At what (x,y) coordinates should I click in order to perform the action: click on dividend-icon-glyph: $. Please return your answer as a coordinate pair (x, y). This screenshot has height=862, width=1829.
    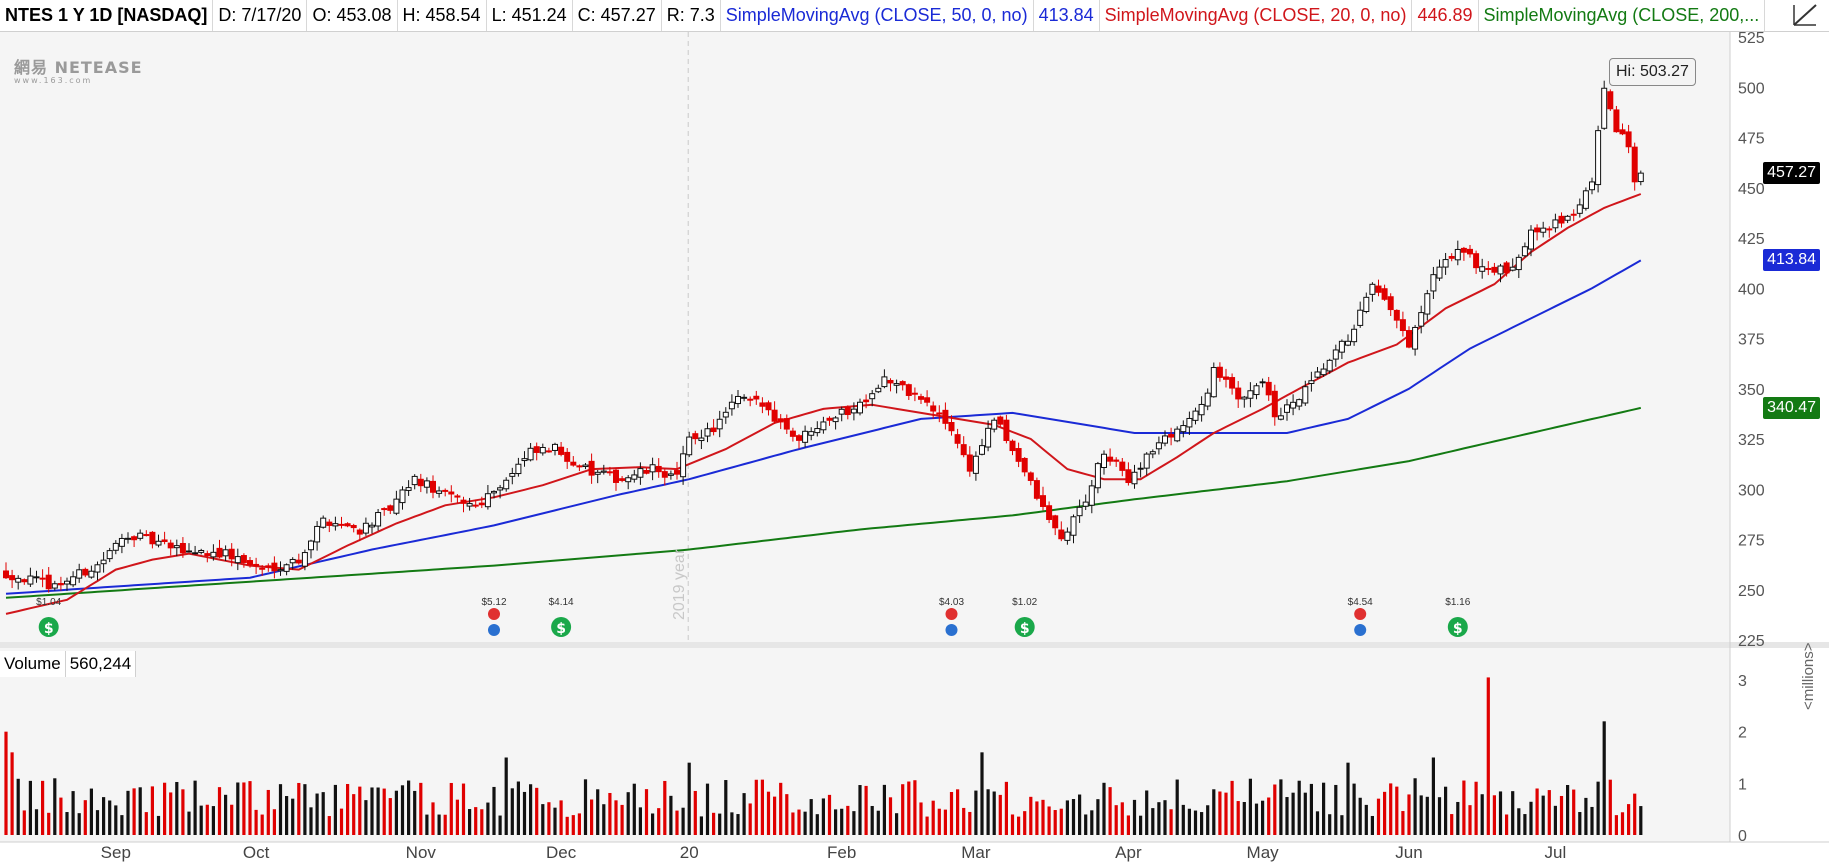
    Looking at the image, I should click on (561, 629).